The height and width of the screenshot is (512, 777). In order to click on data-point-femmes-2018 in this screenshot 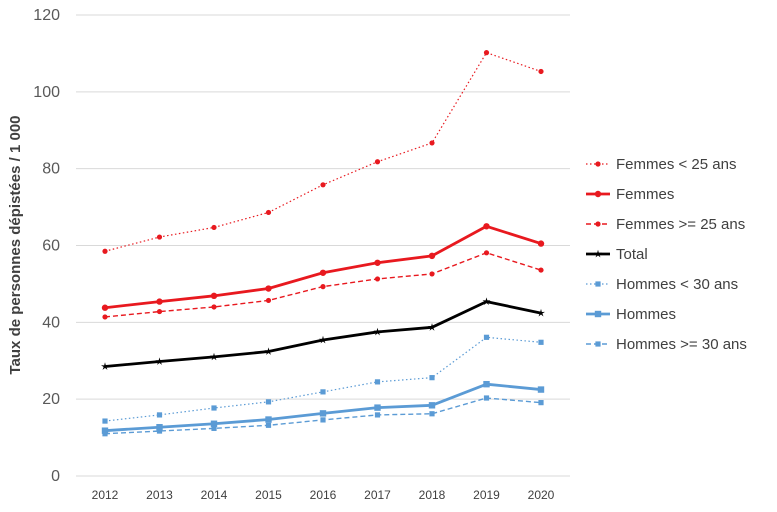, I will do `click(432, 256)`.